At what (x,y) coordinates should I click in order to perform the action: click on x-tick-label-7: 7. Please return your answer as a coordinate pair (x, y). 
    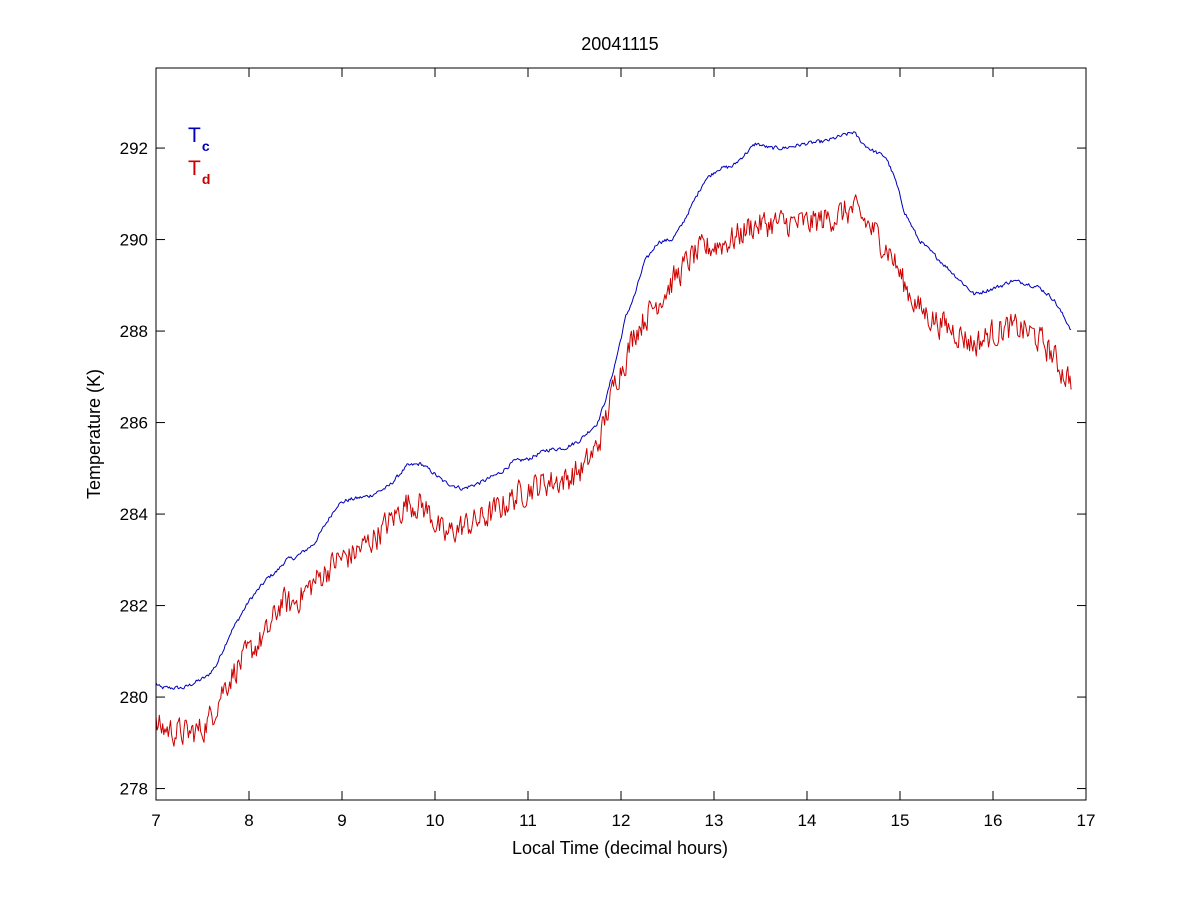
    Looking at the image, I should click on (155, 820).